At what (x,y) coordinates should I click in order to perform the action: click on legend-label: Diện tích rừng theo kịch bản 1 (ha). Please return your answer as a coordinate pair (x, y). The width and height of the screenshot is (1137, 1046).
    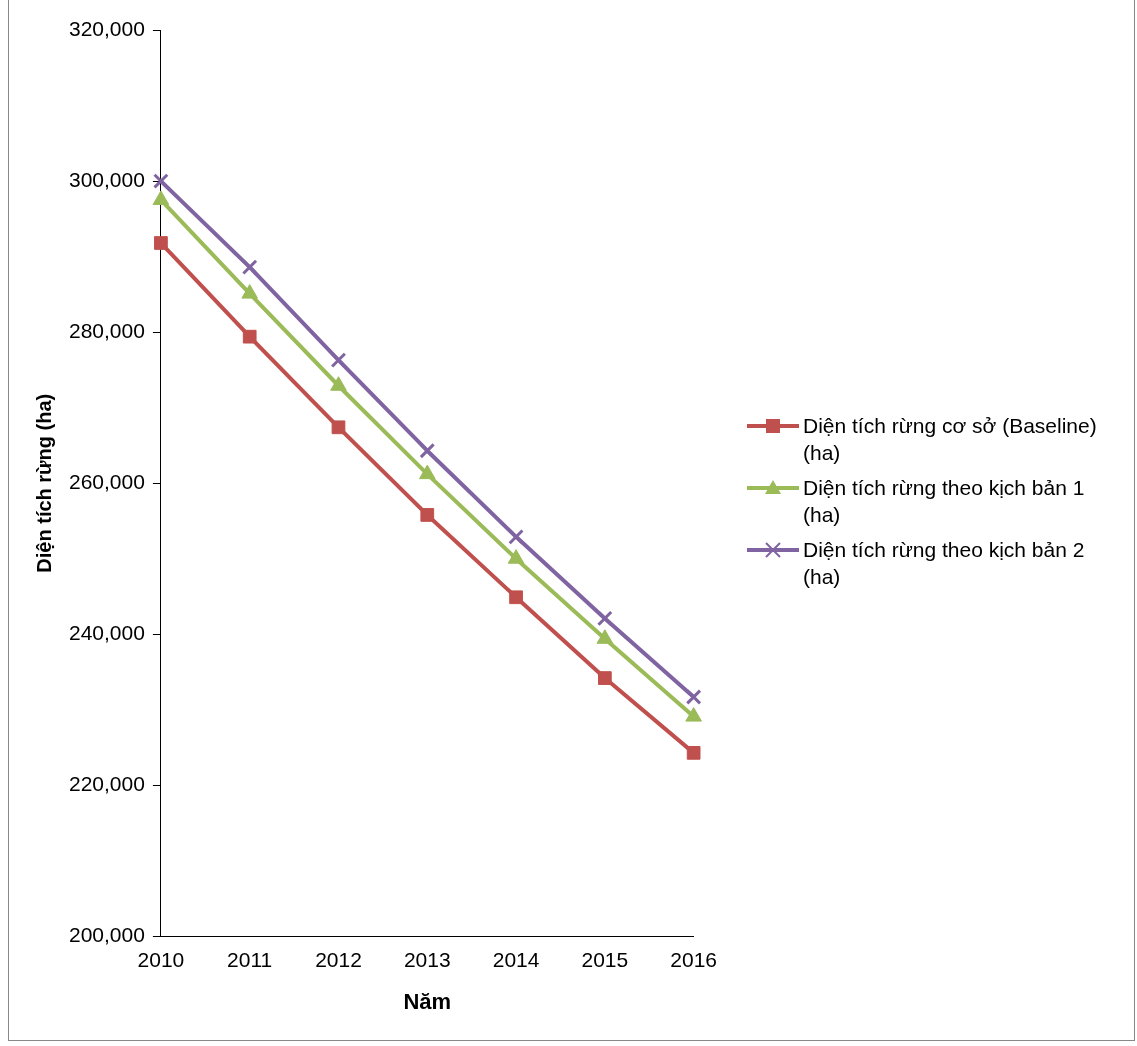
    Looking at the image, I should click on (944, 501).